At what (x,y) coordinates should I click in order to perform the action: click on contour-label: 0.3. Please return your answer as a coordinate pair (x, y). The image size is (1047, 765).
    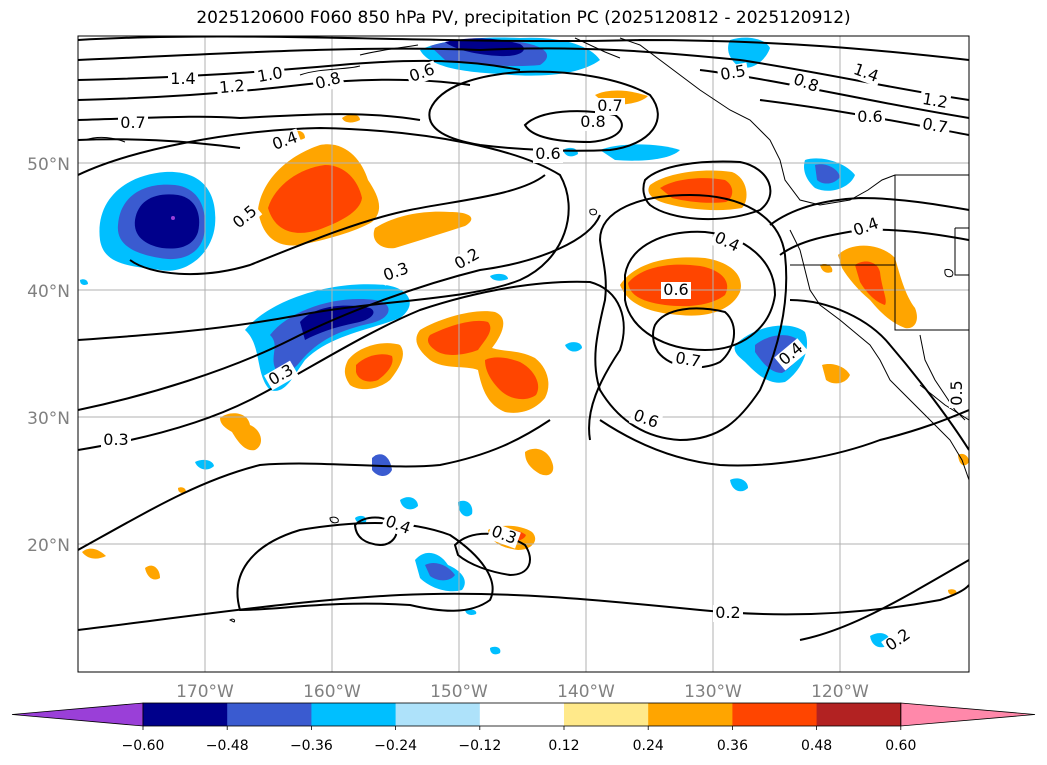
    Looking at the image, I should click on (115, 439).